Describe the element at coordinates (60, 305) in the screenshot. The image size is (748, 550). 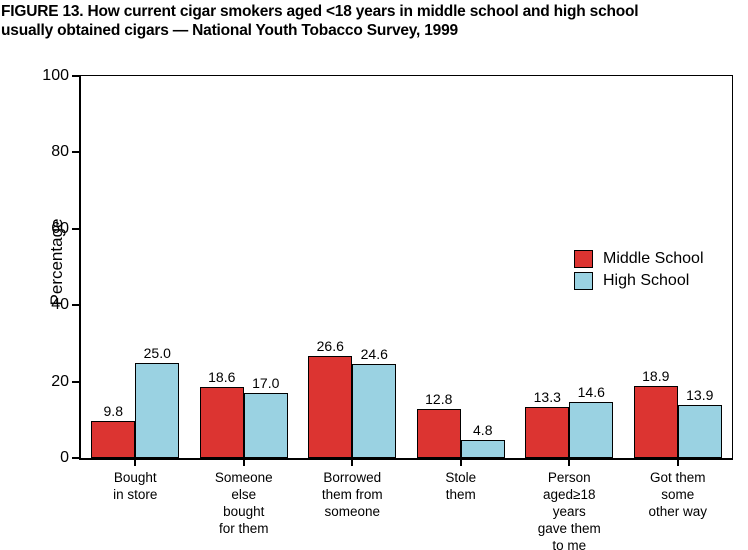
I see `y-tick-label: 40` at that location.